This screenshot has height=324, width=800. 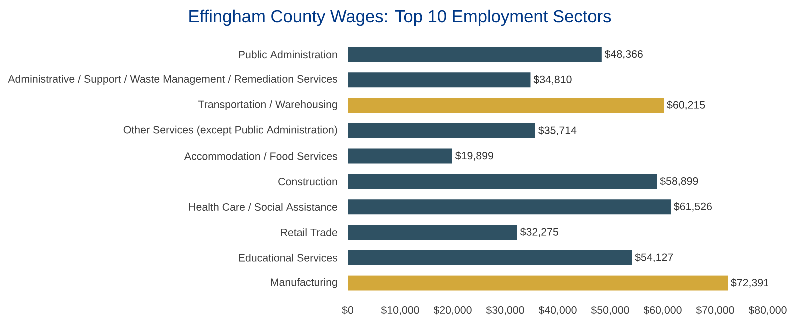 What do you see at coordinates (654, 258) in the screenshot?
I see `data-label: $54,127` at bounding box center [654, 258].